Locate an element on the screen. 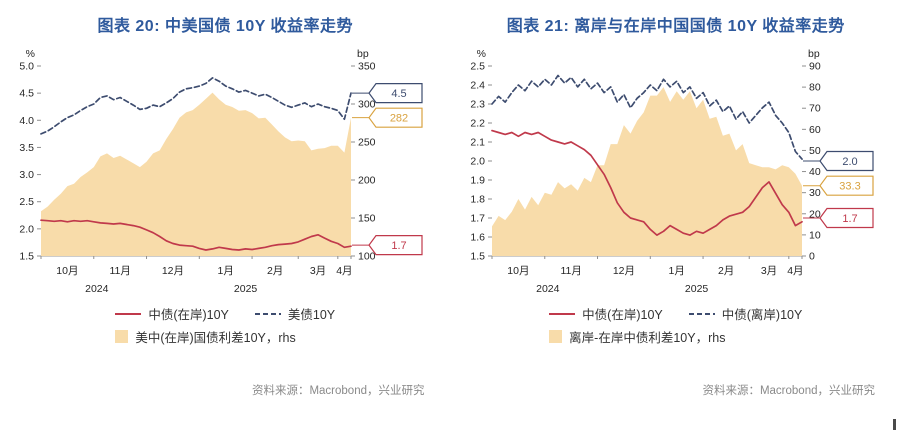  legend-row: 美中(在岸)国债利差10Y，rhs is located at coordinates (225, 336).